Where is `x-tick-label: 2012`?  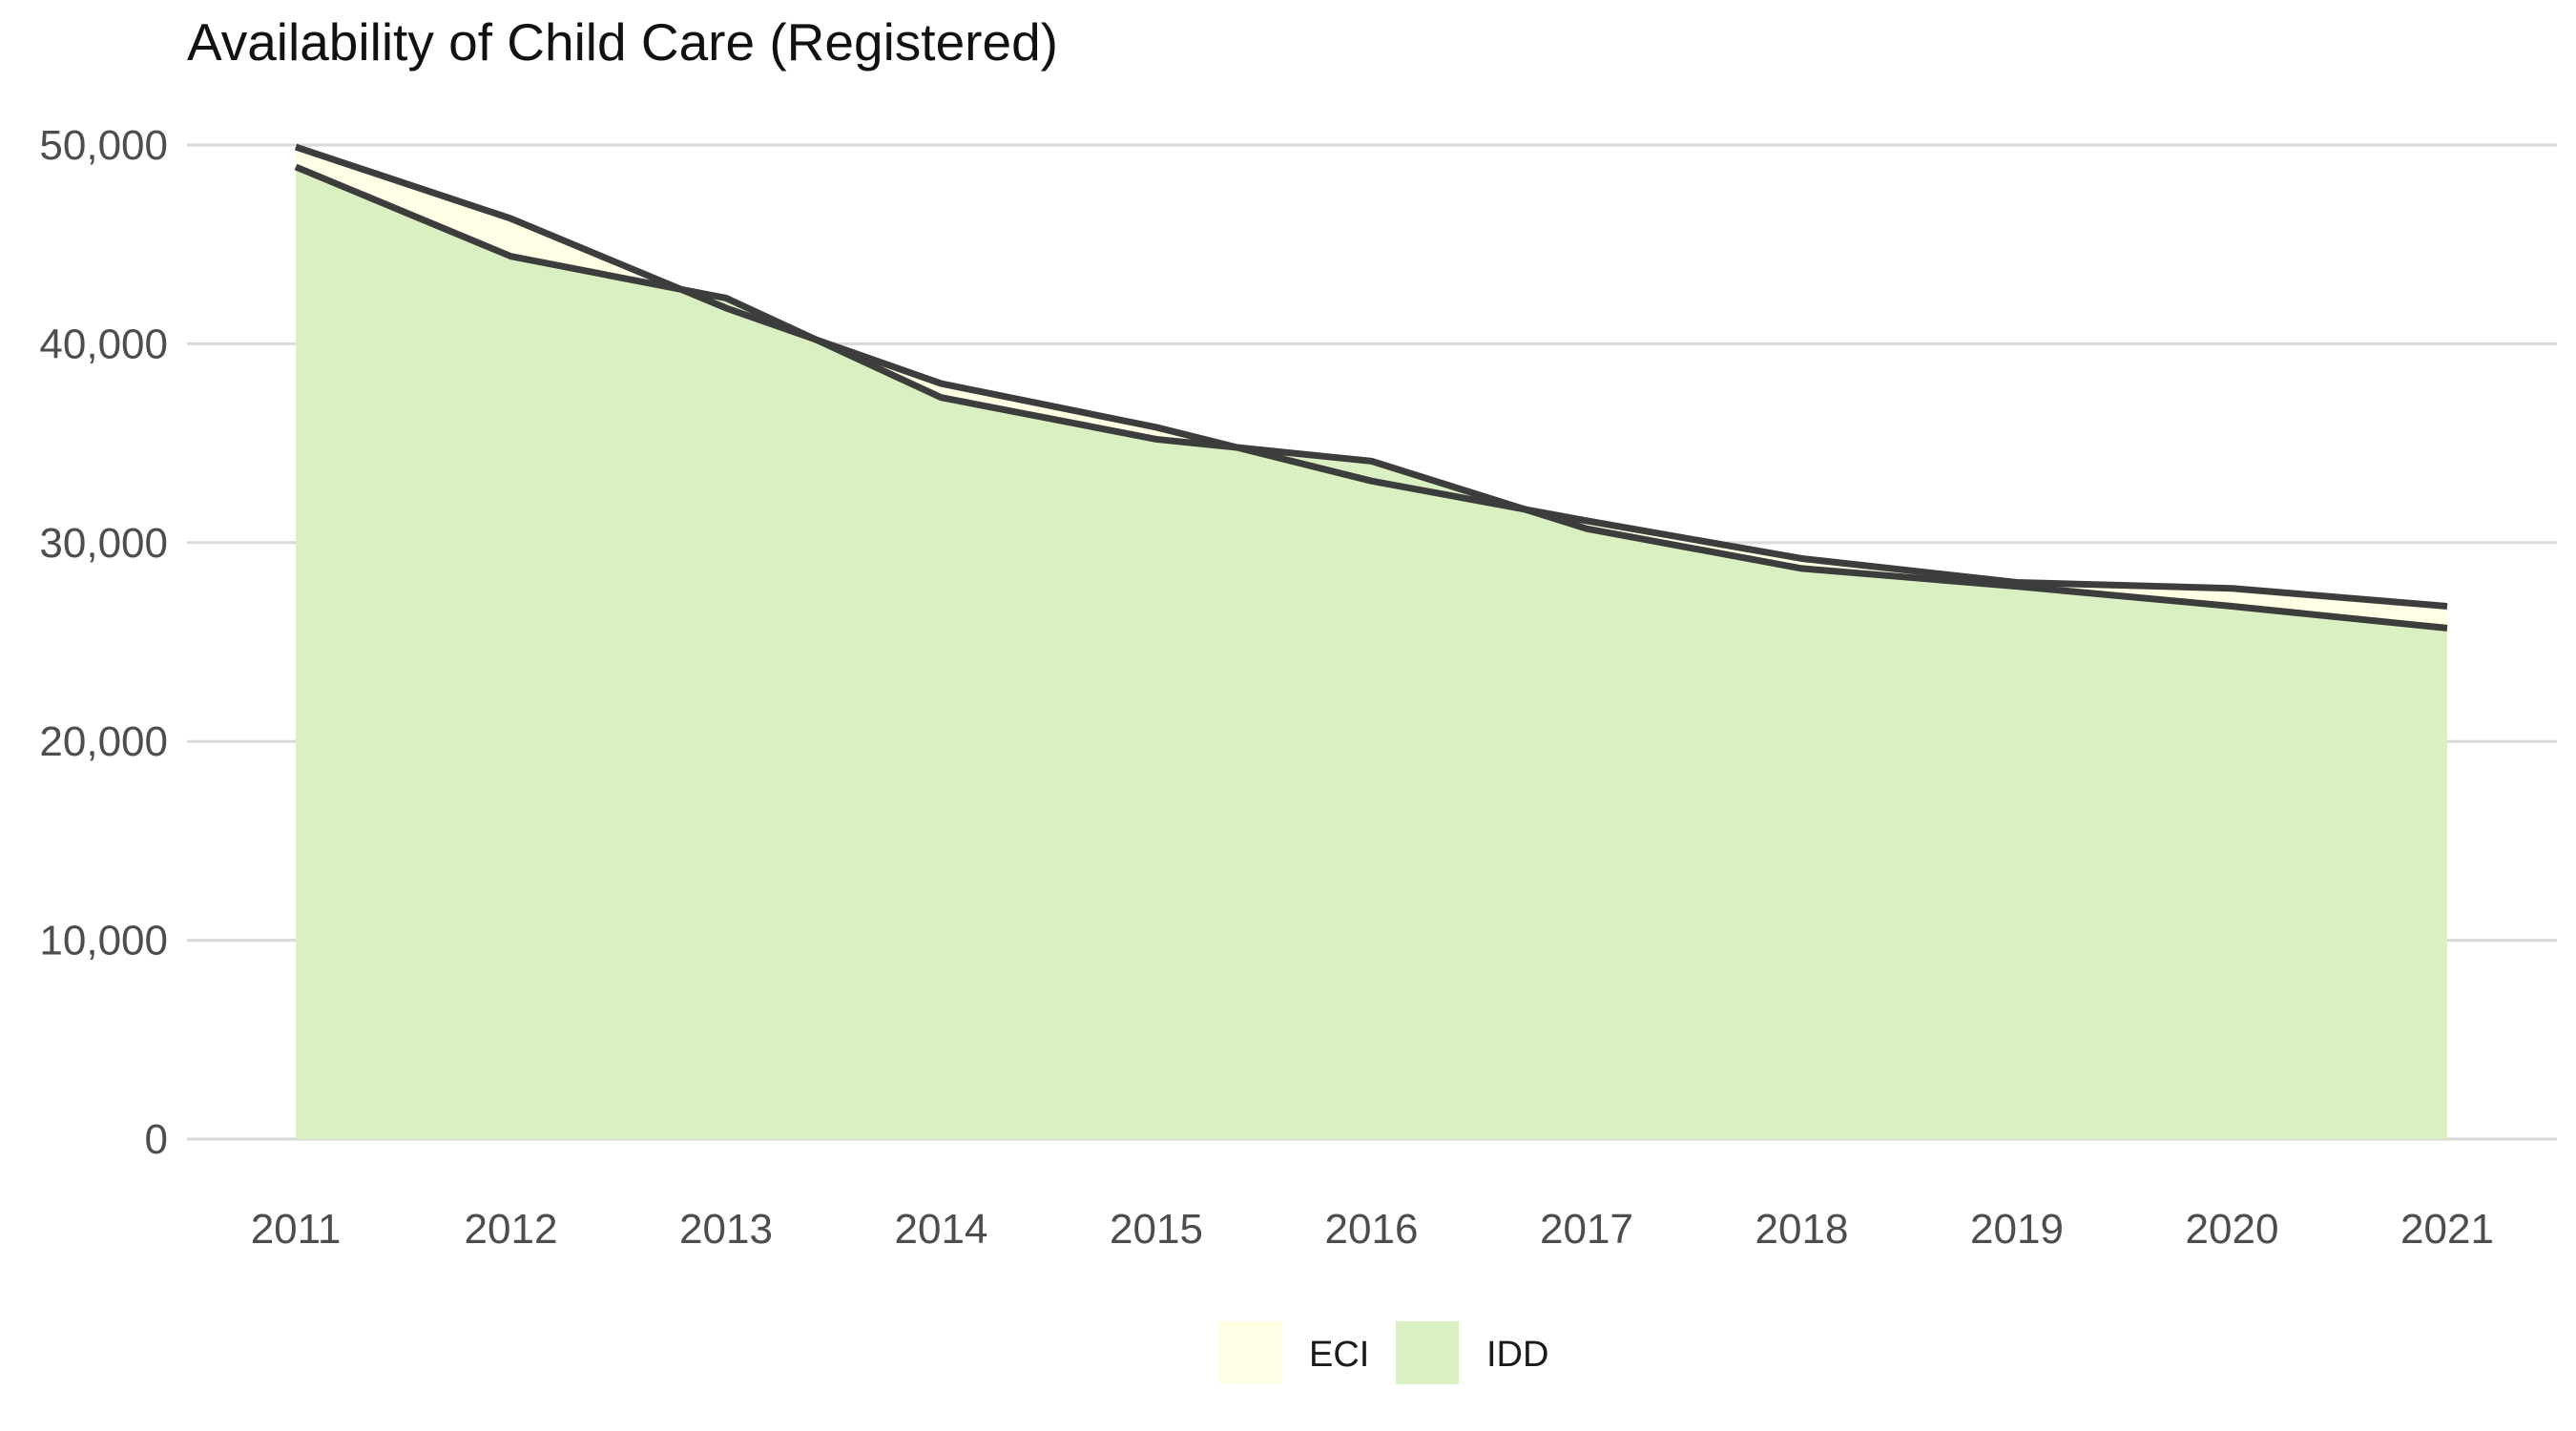
x-tick-label: 2012 is located at coordinates (511, 1229).